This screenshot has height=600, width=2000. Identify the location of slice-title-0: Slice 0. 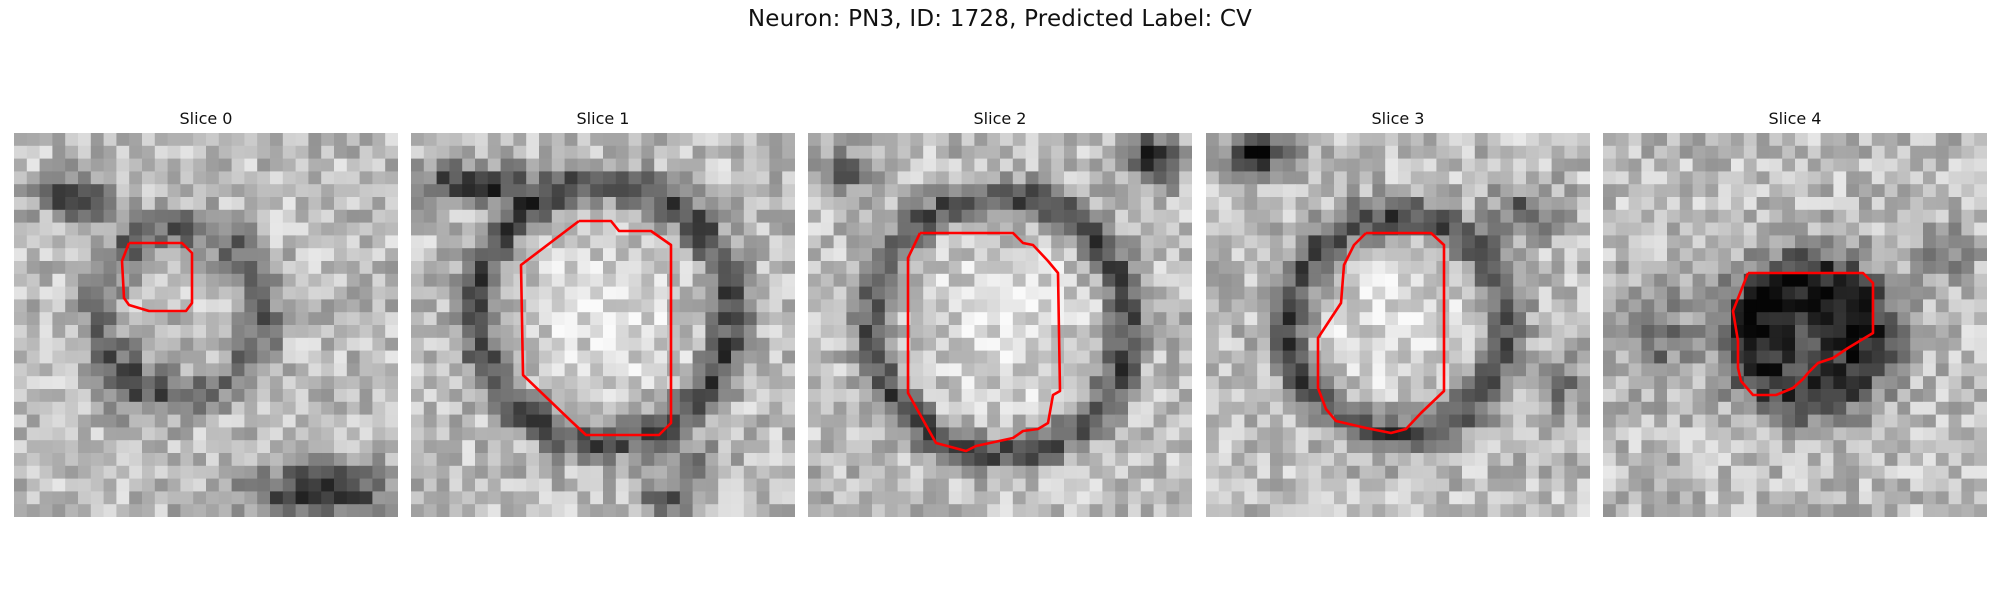
(206, 118).